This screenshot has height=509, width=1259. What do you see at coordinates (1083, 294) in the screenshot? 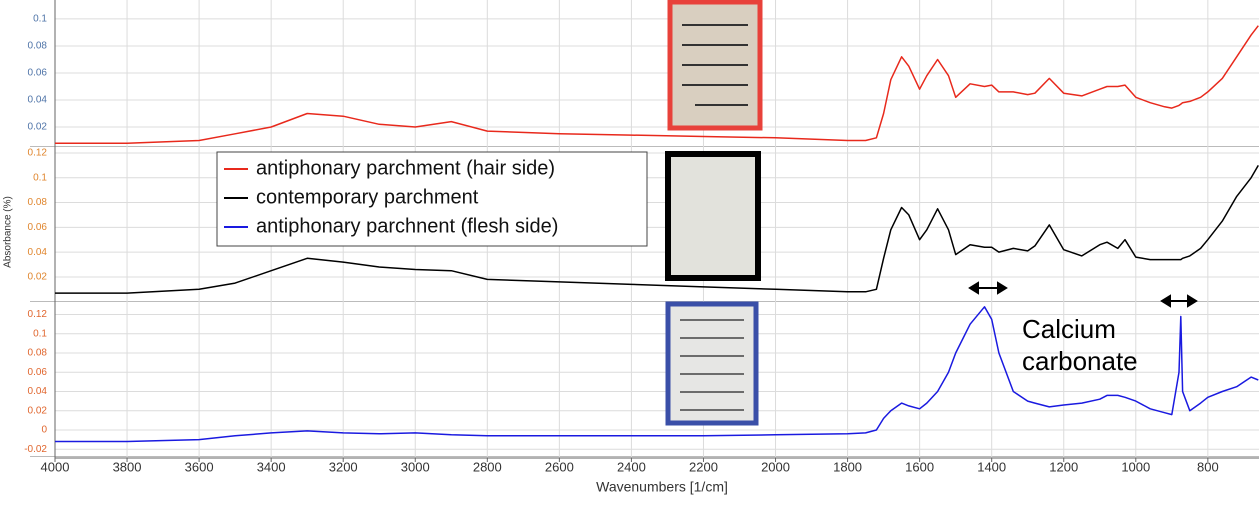
I see `arrows` at bounding box center [1083, 294].